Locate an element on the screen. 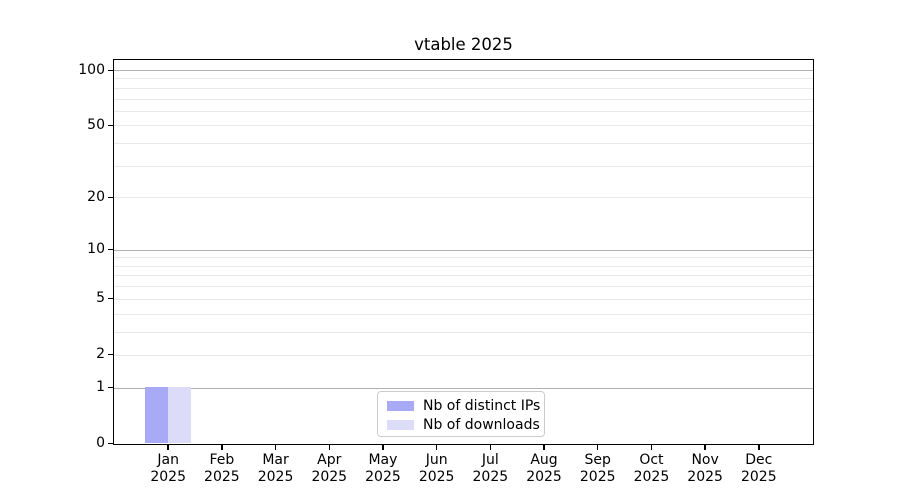  x-axis-tick-label: Aug 2025 is located at coordinates (544, 469).